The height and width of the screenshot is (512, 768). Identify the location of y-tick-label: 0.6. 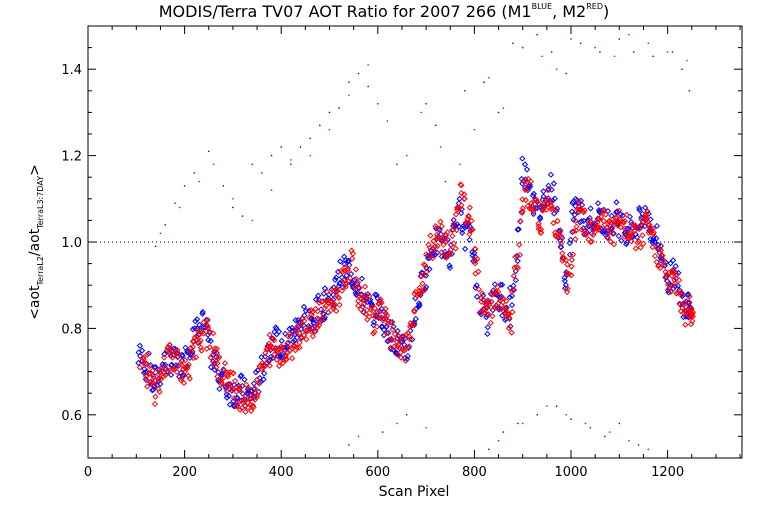
(71, 416).